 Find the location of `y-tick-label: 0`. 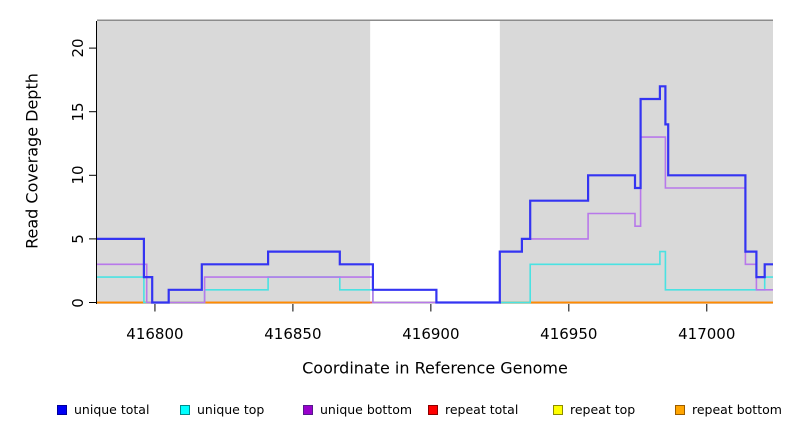

y-tick-label: 0 is located at coordinates (78, 302).